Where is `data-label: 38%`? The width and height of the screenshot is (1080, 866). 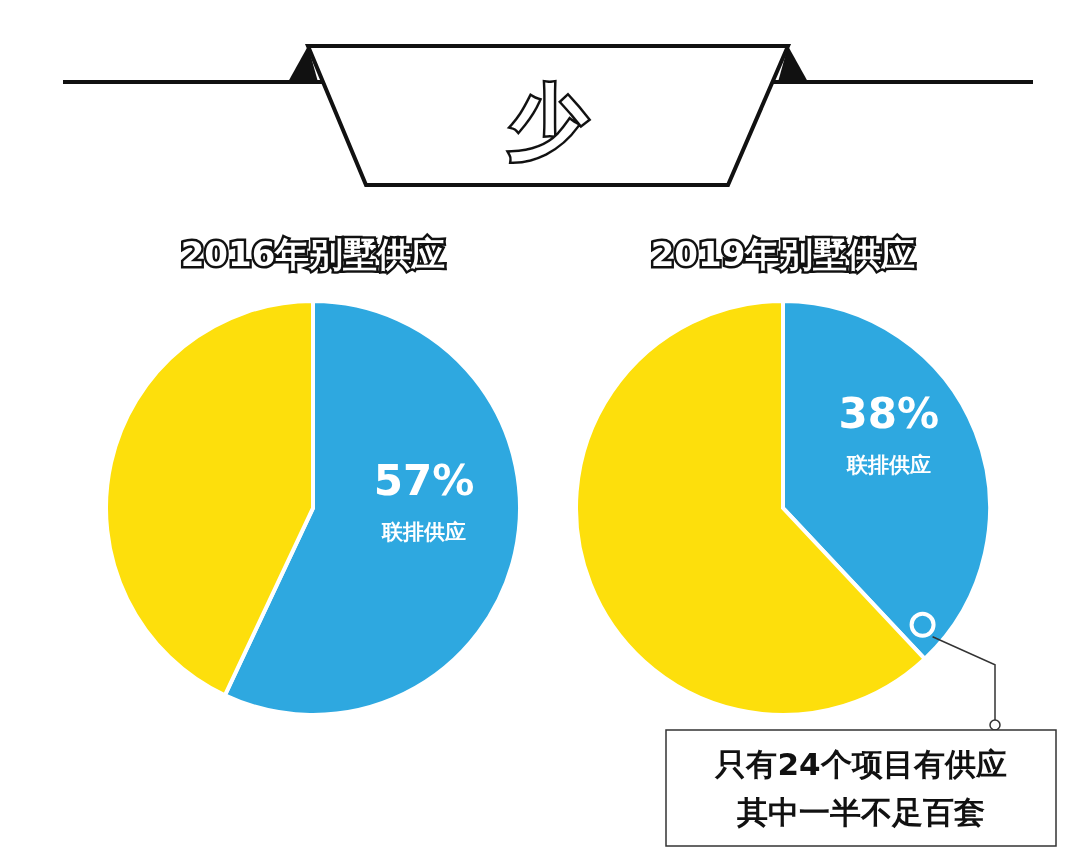
data-label: 38% is located at coordinates (889, 414).